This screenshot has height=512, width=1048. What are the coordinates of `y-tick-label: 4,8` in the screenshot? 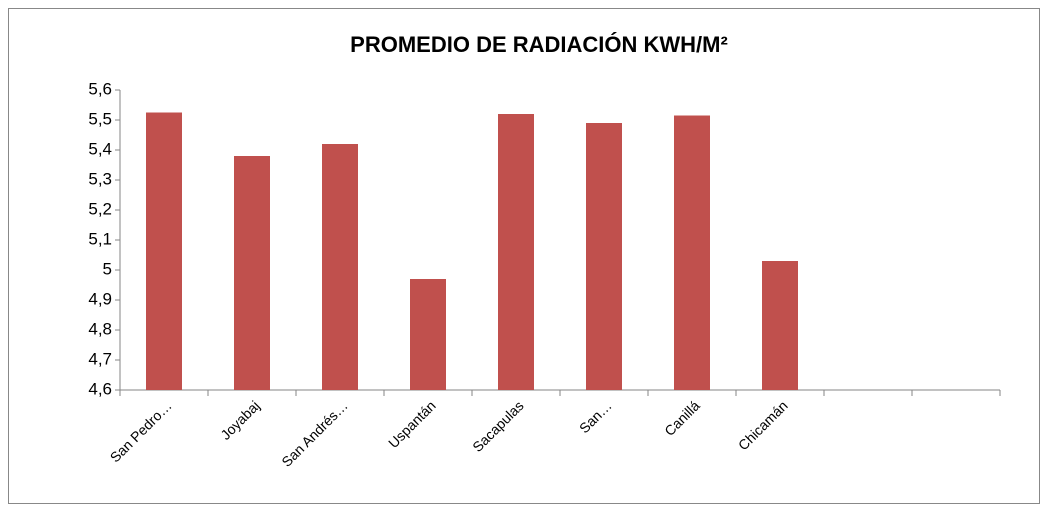 It's located at (100, 328).